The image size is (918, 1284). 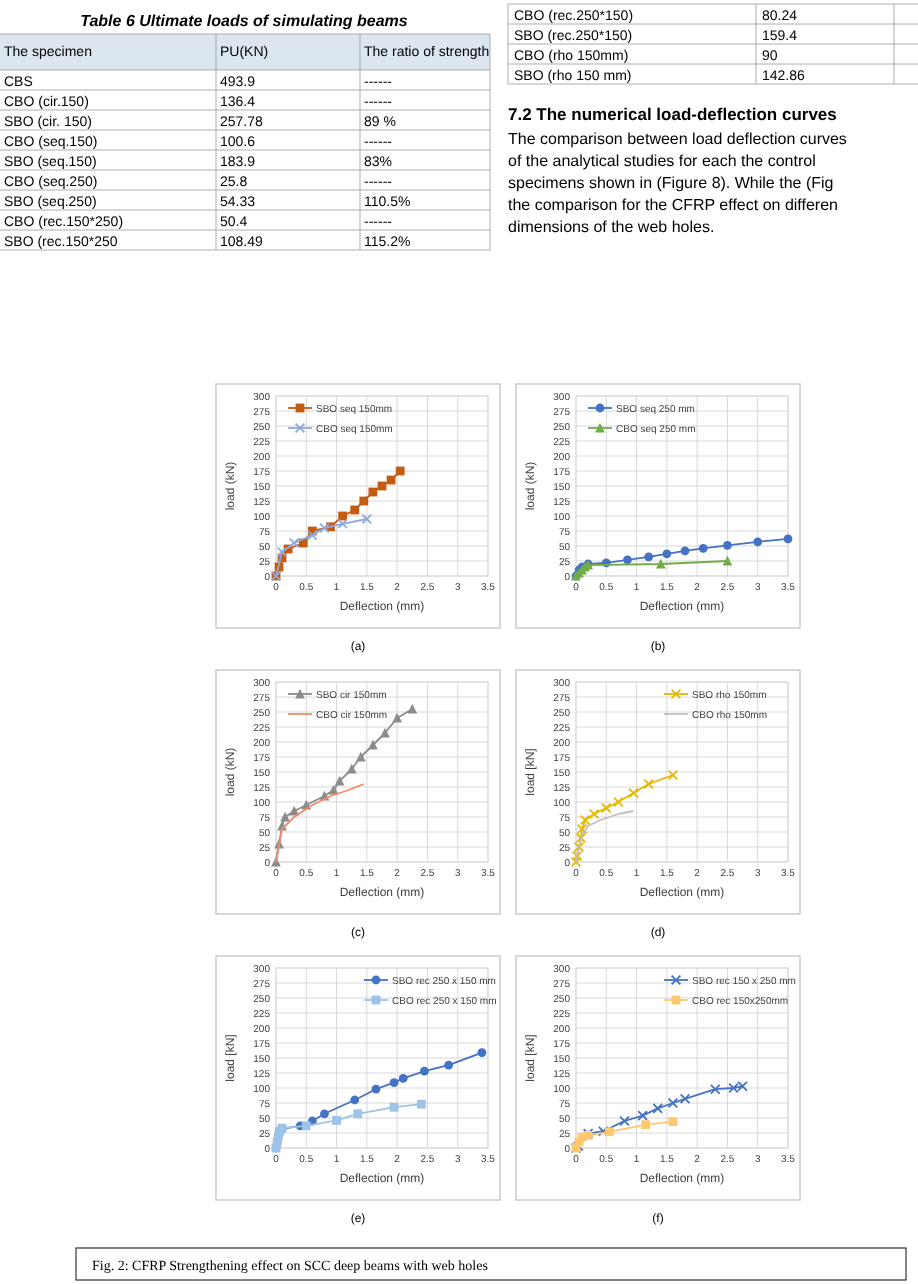 What do you see at coordinates (677, 183) in the screenshot?
I see `text: The comparison between load deflection curves of the analytical studies for each the control specimens shown in (Figure 8). While the (Fig the comparison for the CFRP effect on differen dimensions of the web holes.` at bounding box center [677, 183].